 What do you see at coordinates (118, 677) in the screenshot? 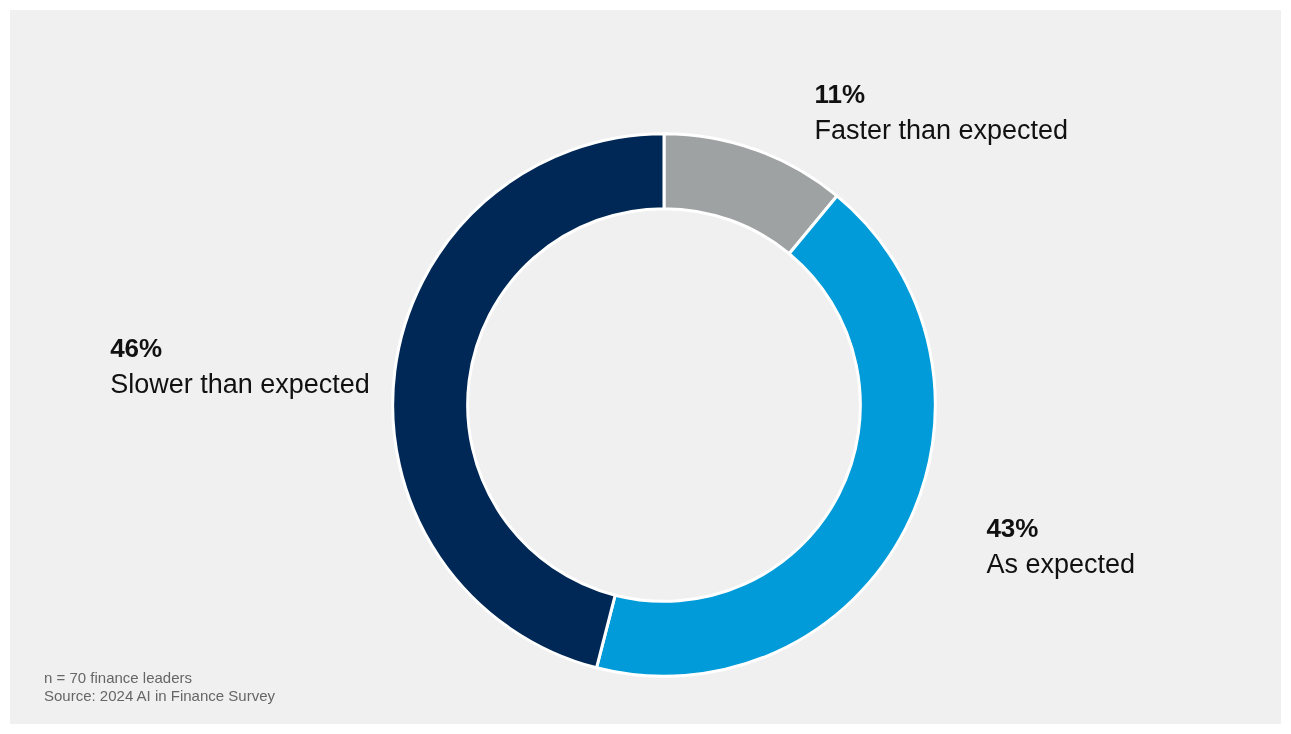
I see `text: n = 70 finance leaders` at bounding box center [118, 677].